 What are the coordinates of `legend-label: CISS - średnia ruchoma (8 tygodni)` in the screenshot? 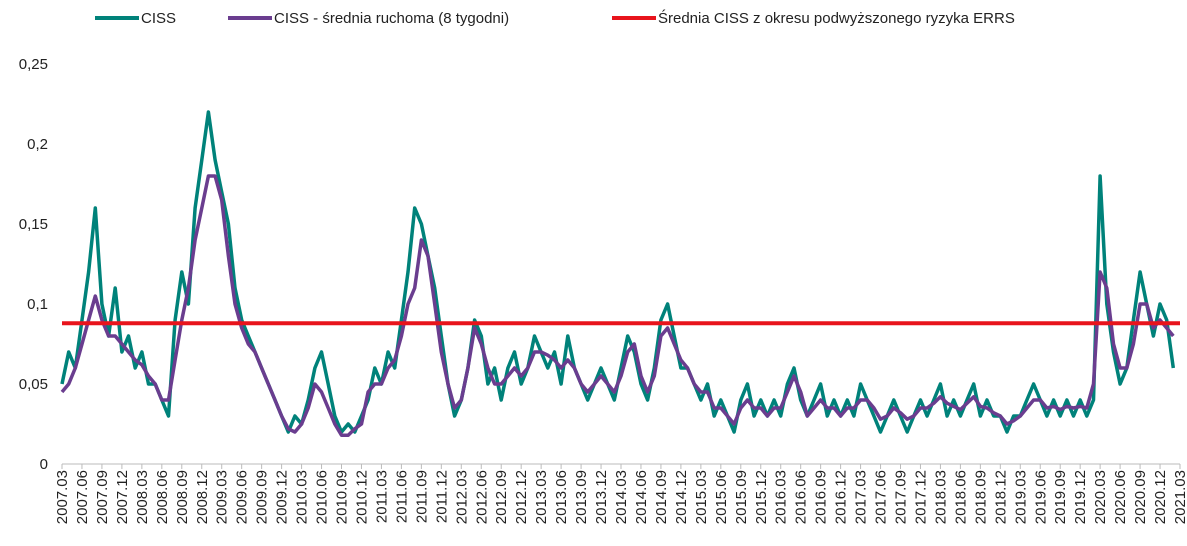 It's located at (391, 18).